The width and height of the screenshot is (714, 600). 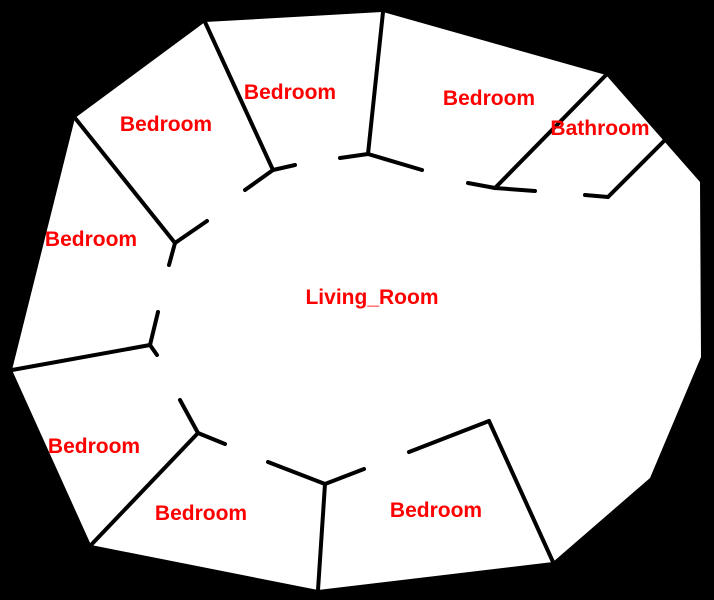 I want to click on room-label-bathroom: Bathroom, so click(x=599, y=128).